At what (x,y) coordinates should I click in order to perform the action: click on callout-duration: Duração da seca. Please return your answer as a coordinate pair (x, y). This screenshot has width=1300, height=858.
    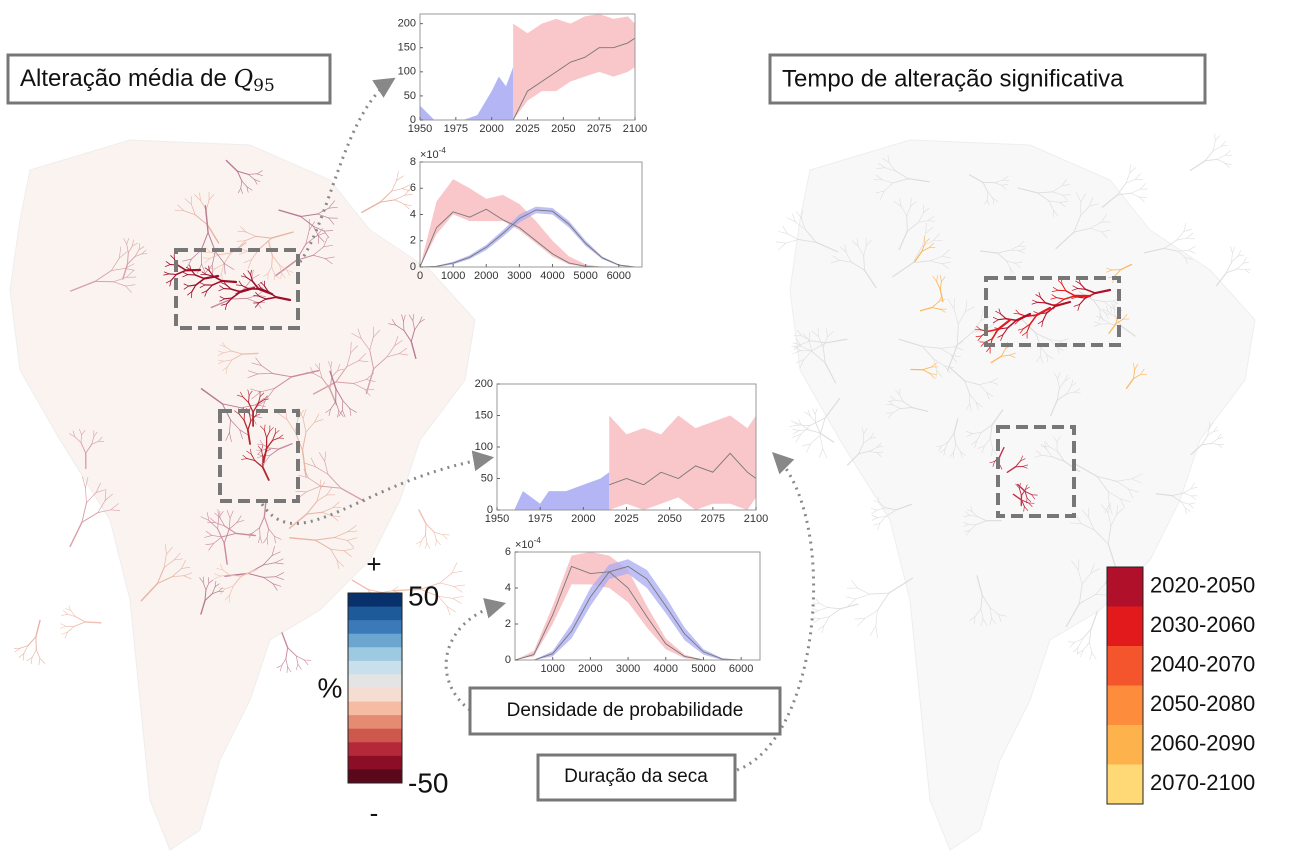
    Looking at the image, I should click on (636, 776).